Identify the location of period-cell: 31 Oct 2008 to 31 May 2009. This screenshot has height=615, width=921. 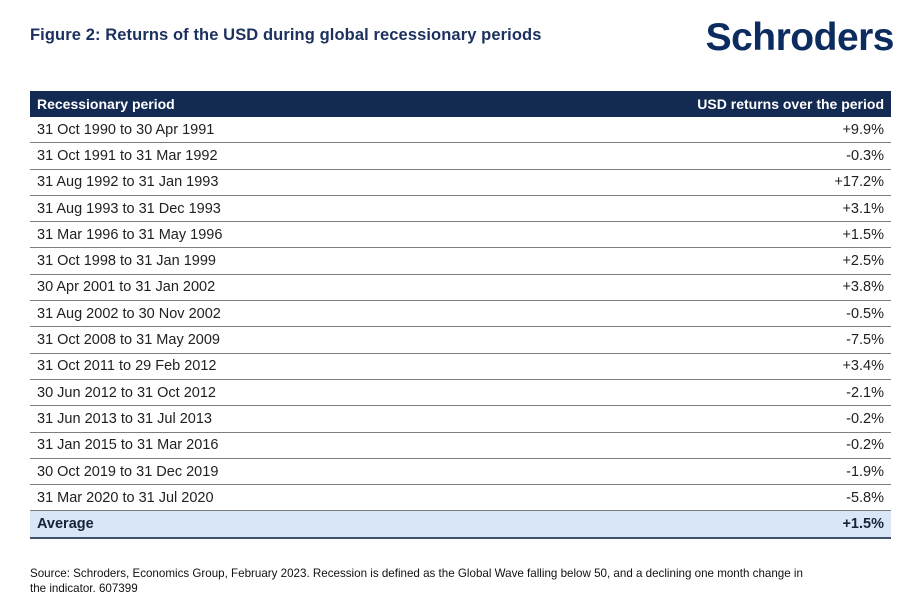
(128, 340).